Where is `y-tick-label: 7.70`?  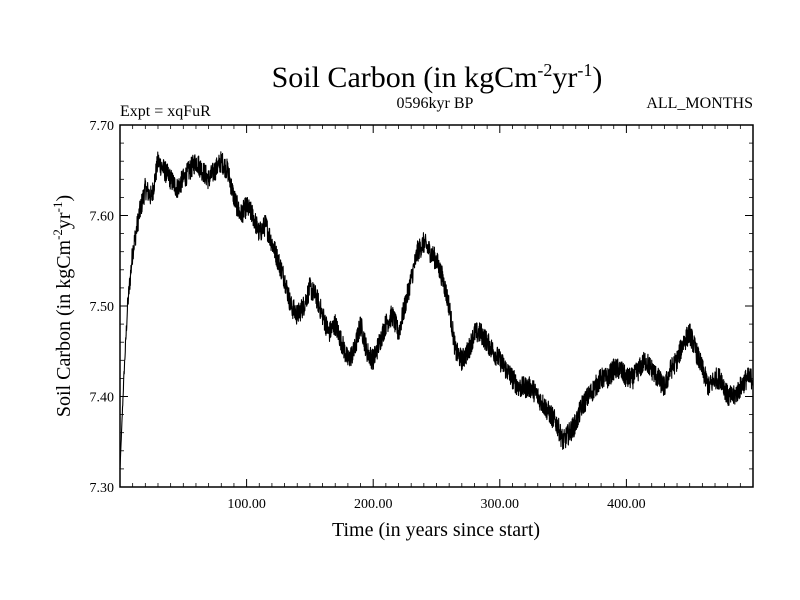 y-tick-label: 7.70 is located at coordinates (102, 126).